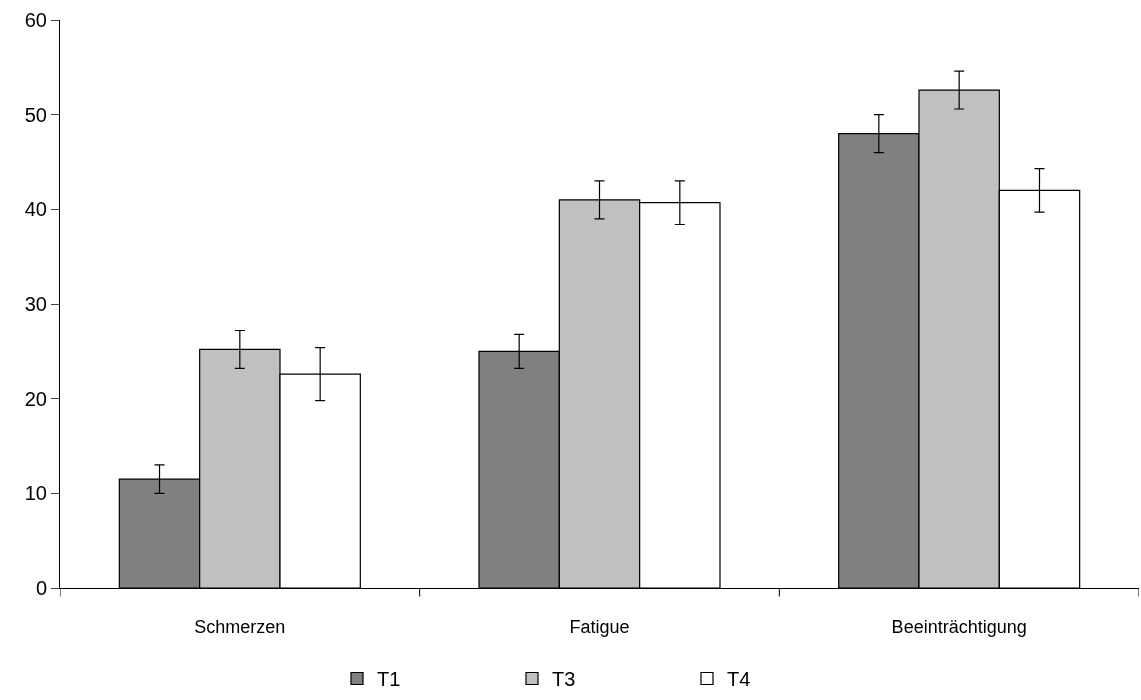 This screenshot has width=1141, height=700. Describe the element at coordinates (35, 209) in the screenshot. I see `y-tick-label: 40` at that location.